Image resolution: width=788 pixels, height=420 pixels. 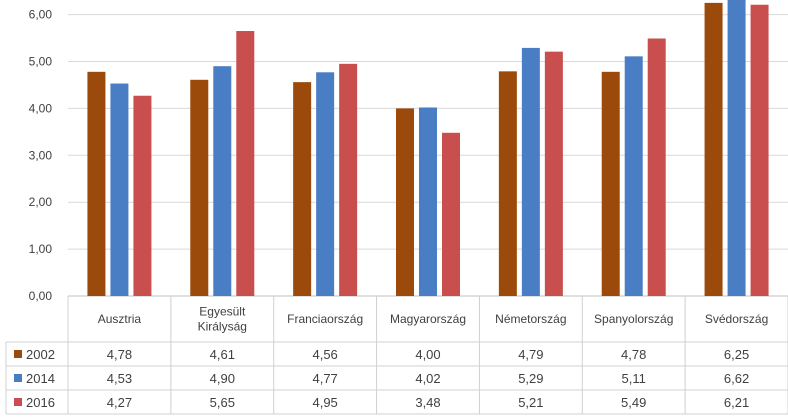 I want to click on legend-swatch-2014, so click(x=18, y=378).